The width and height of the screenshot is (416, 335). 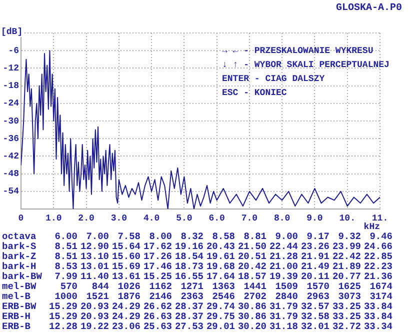 What do you see at coordinates (10, 174) in the screenshot?
I see `y-tick-label: -48` at bounding box center [10, 174].